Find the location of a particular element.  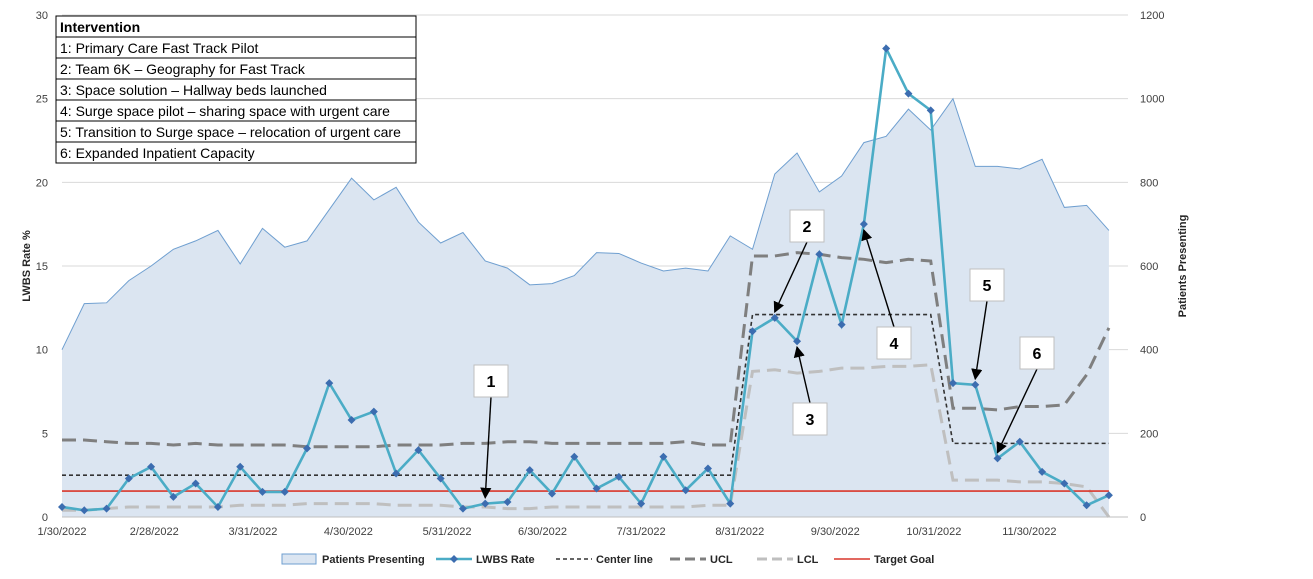

y-right-tick-label: 400 is located at coordinates (1149, 351).